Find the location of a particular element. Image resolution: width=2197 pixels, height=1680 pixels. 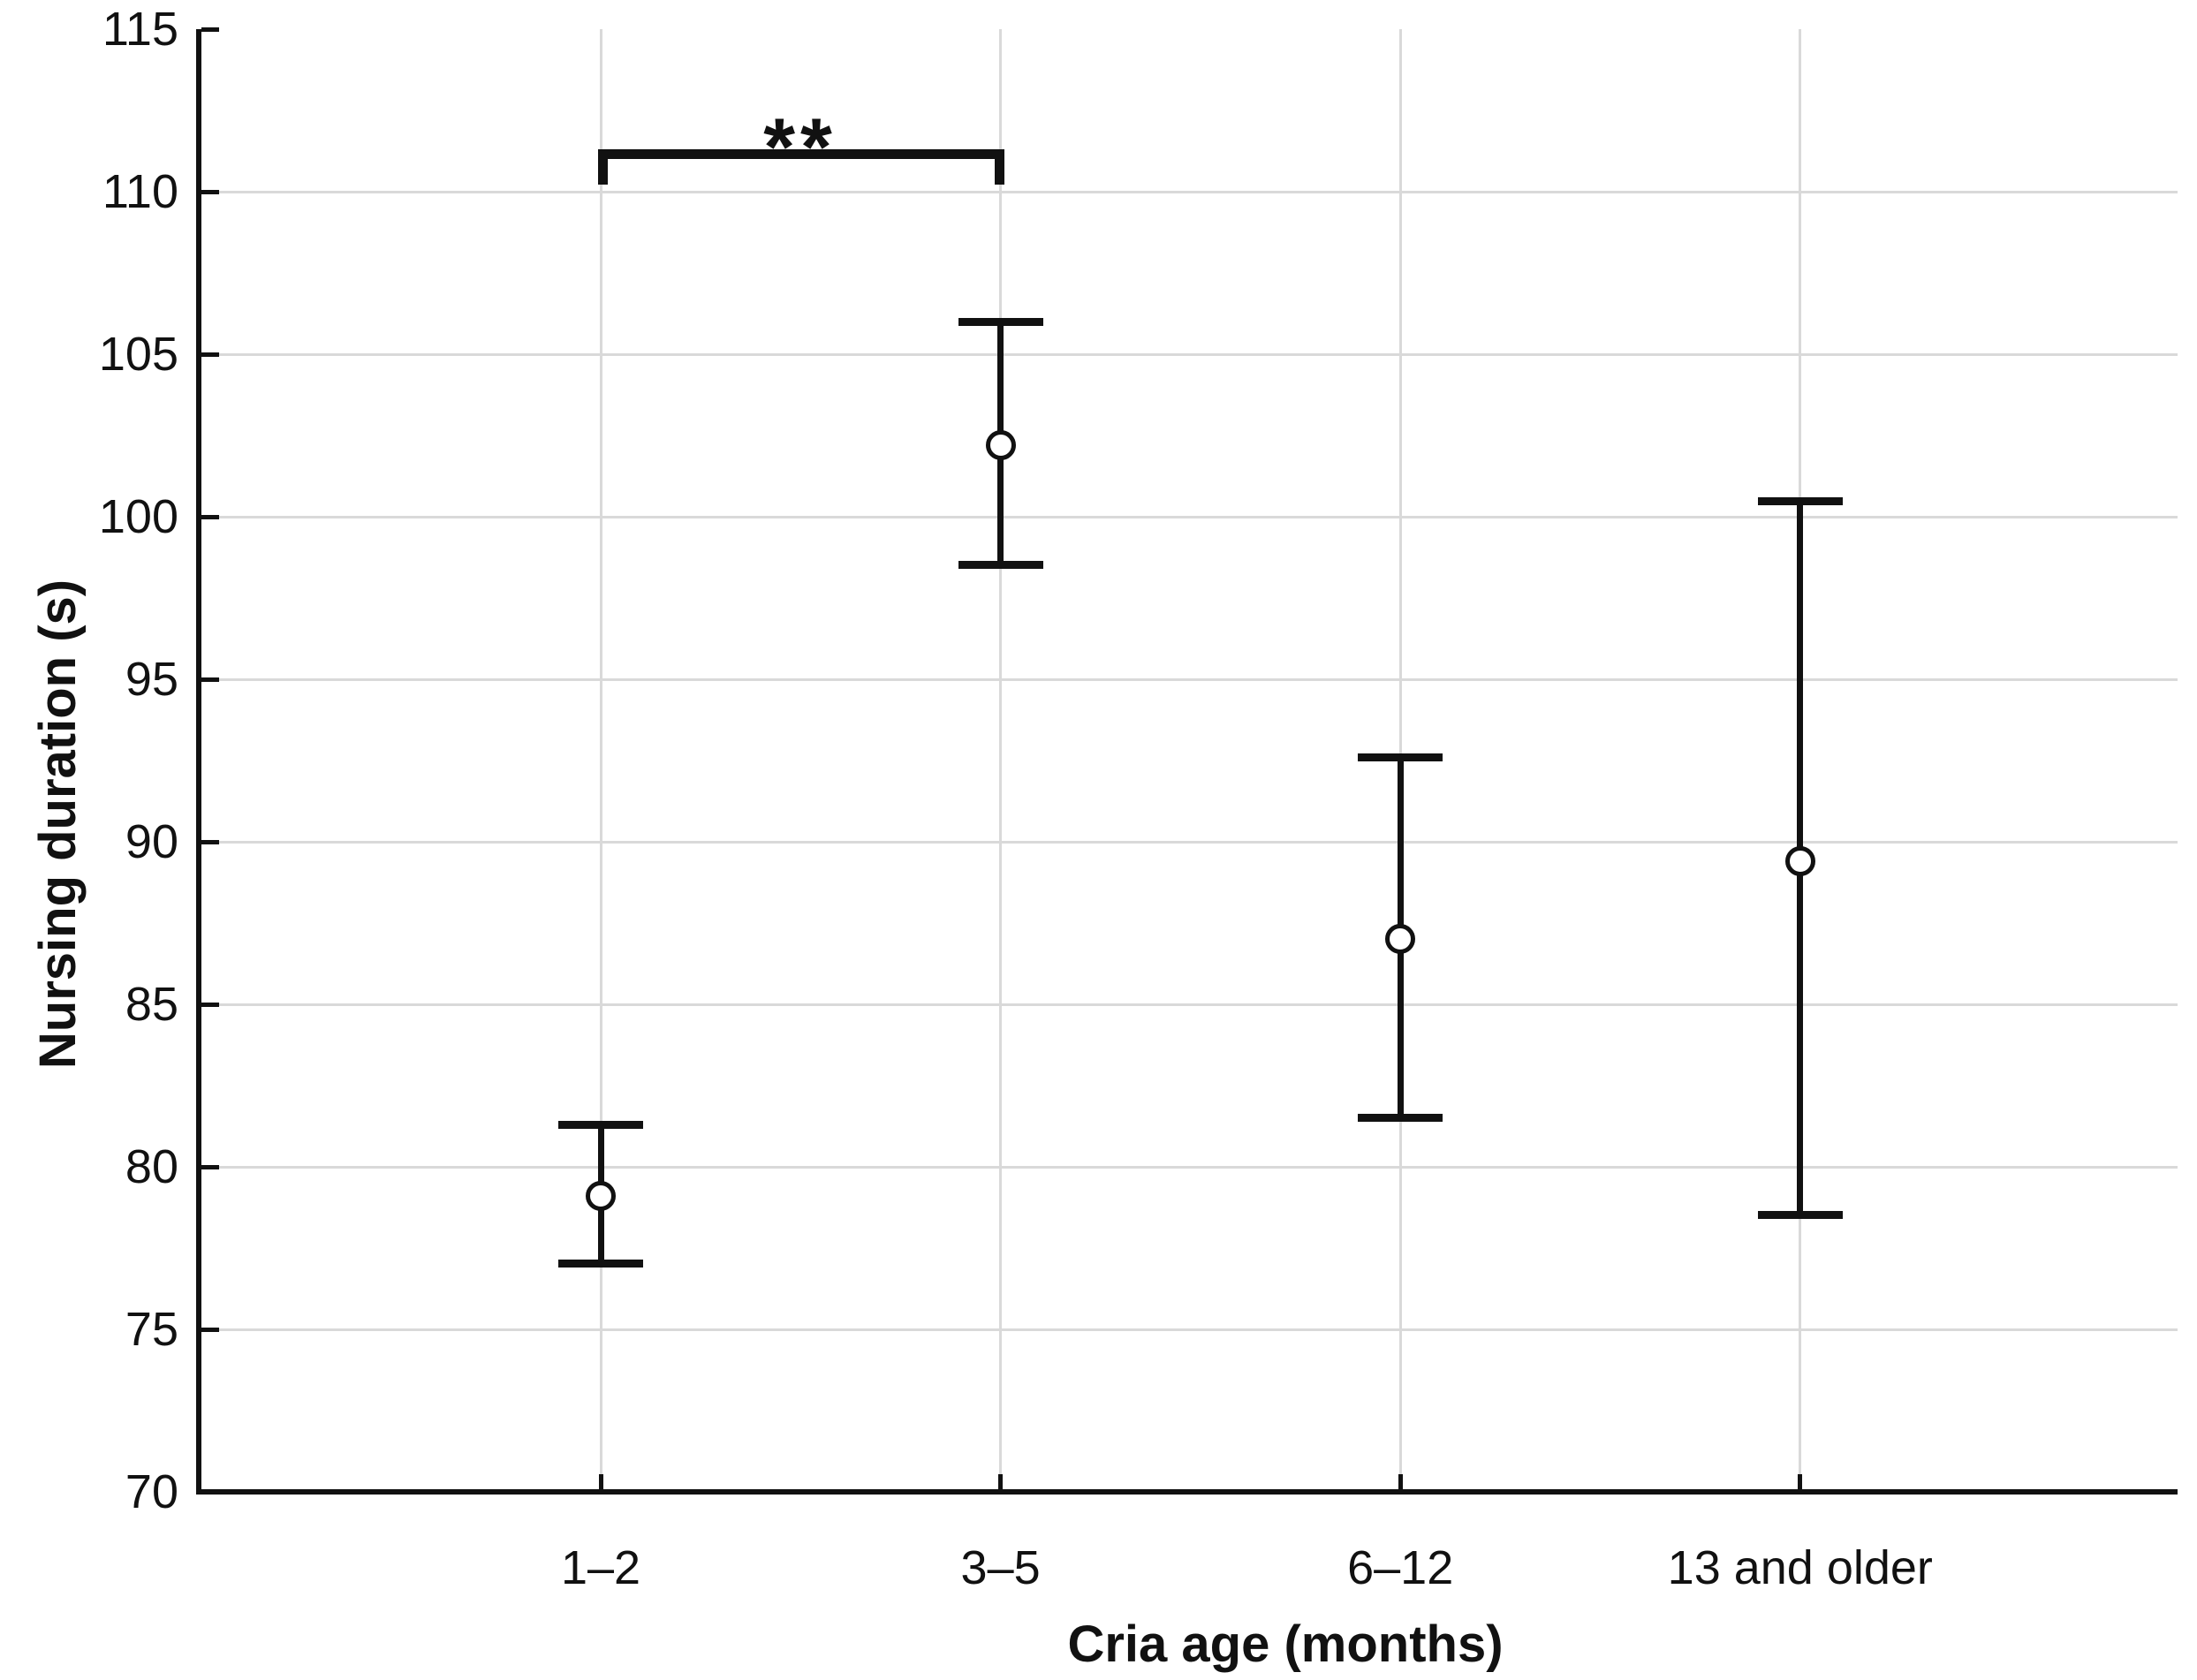

significance-label: ** is located at coordinates (800, 147).